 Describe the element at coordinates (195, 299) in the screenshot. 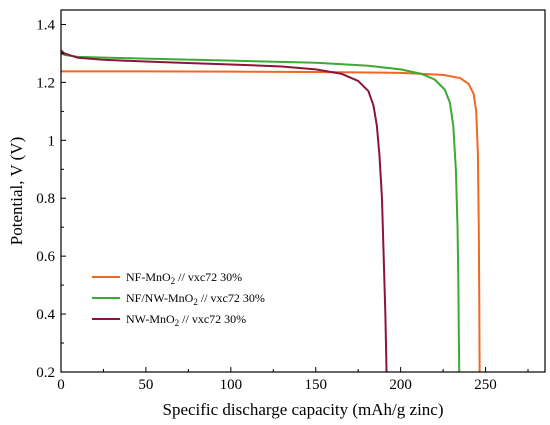

I see `legend-label-1: NF/NW-MnO2 // vxc72 30%` at that location.